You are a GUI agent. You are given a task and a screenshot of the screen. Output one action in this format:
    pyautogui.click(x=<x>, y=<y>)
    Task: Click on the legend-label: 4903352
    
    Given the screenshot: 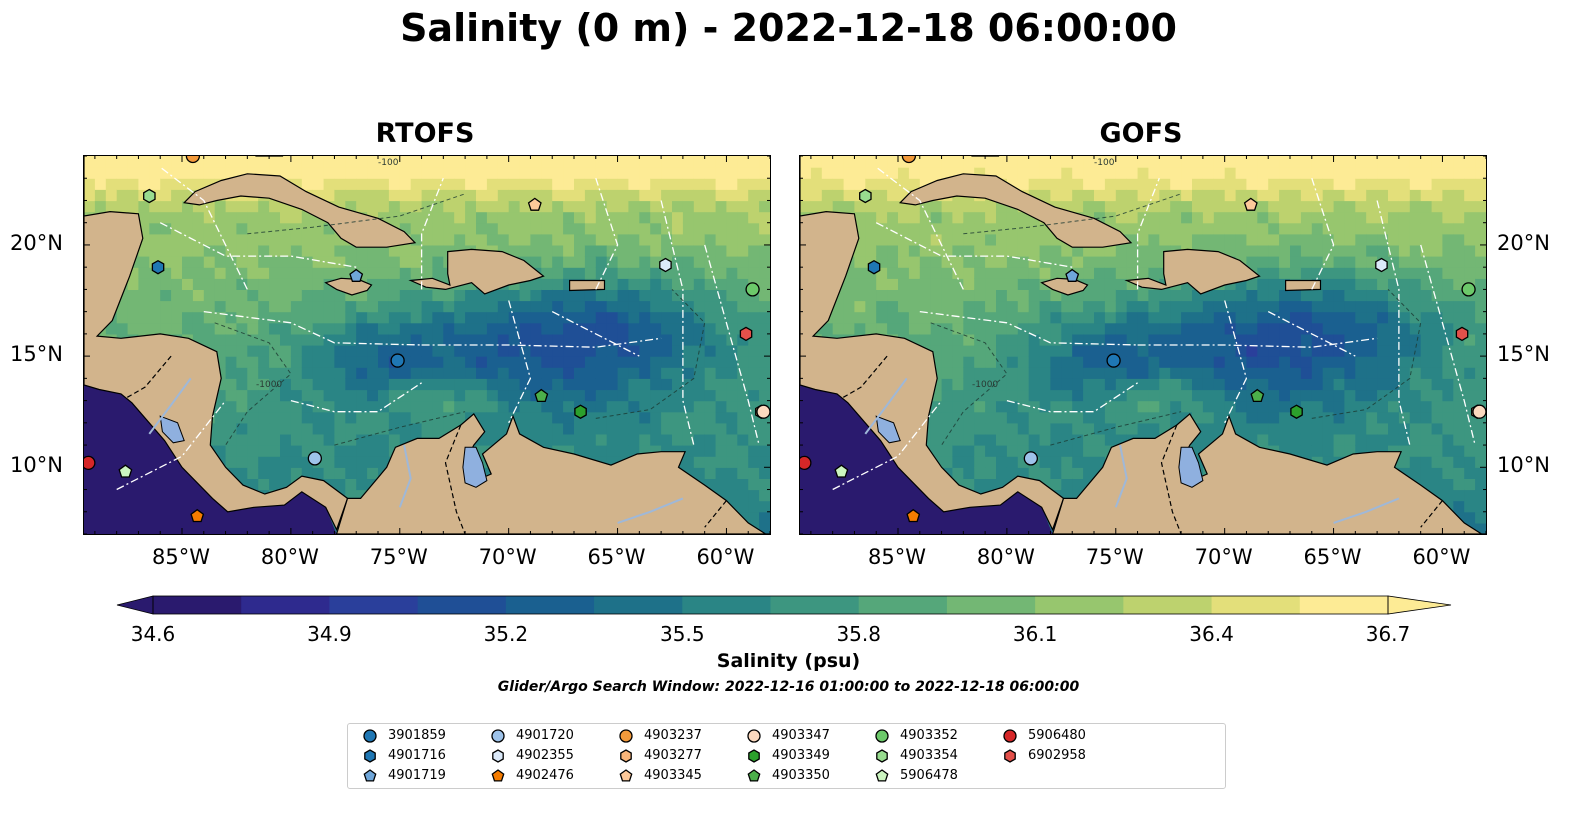 What is the action you would take?
    pyautogui.click(x=929, y=735)
    